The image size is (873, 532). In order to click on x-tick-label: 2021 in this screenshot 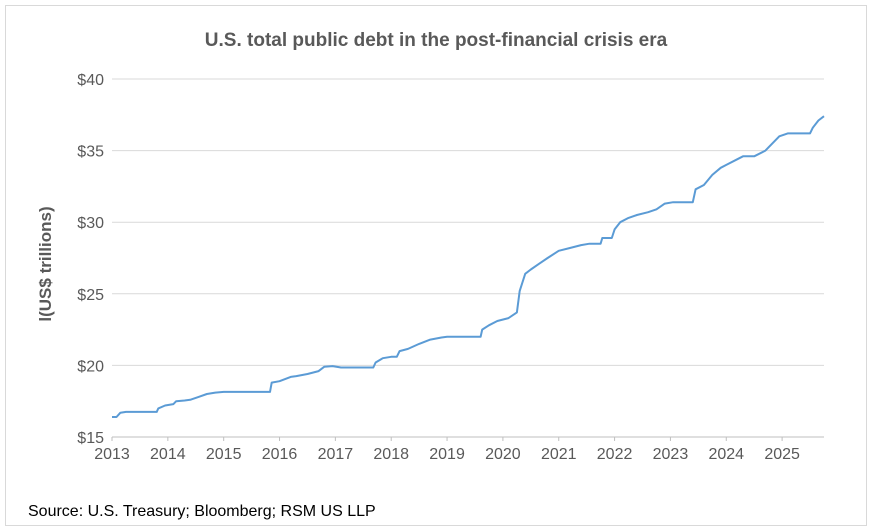, I will do `click(559, 454)`.